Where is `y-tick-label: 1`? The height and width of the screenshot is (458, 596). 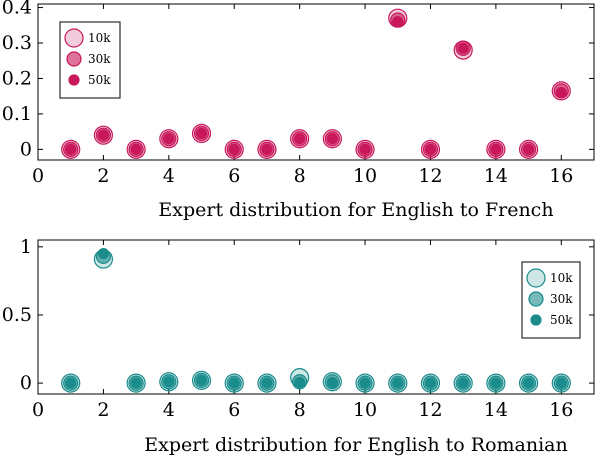 y-tick-label: 1 is located at coordinates (26, 247).